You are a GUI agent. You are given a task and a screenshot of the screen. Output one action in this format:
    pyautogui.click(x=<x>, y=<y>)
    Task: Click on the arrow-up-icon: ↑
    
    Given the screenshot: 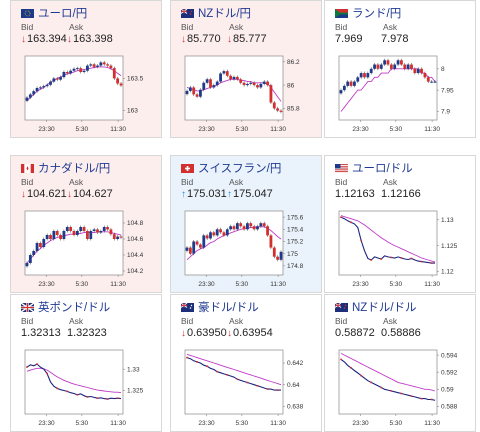 What is the action you would take?
    pyautogui.click(x=229, y=194)
    